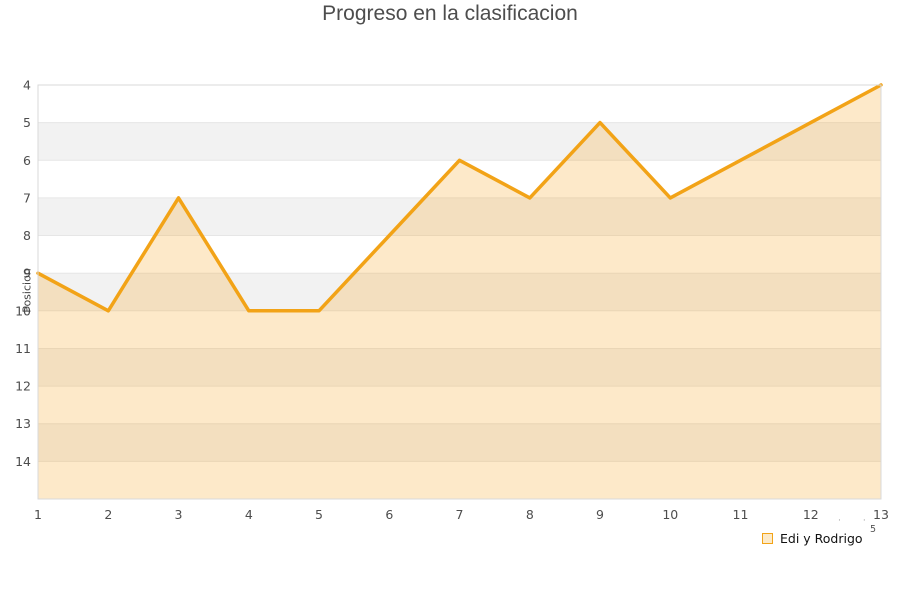 This screenshot has width=900, height=600. What do you see at coordinates (27, 85) in the screenshot?
I see `y-tick-label: 4` at bounding box center [27, 85].